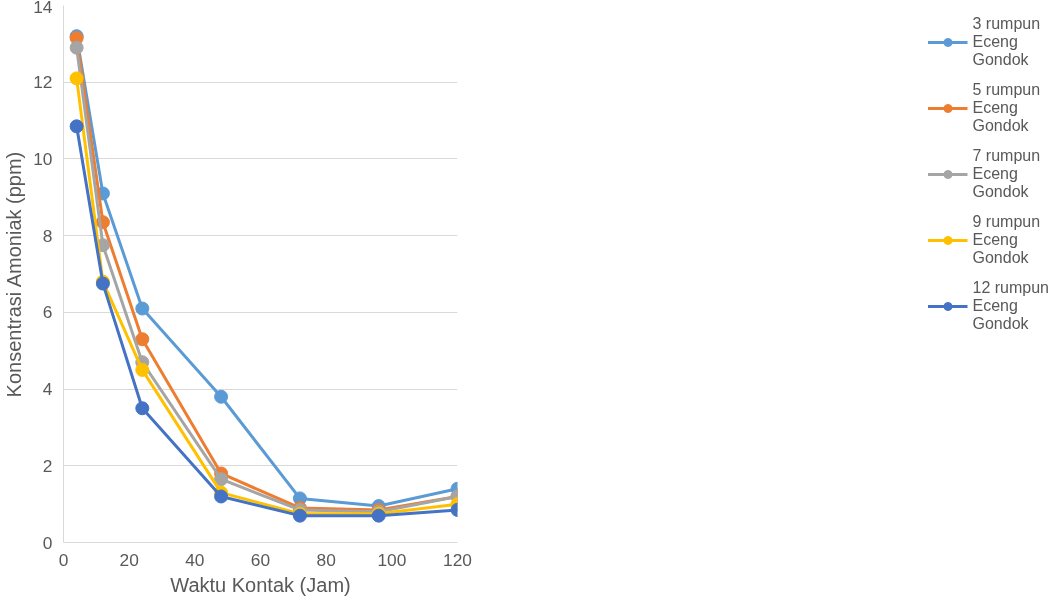 This screenshot has width=1059, height=598. I want to click on y-tick-label: 14, so click(43, 8).